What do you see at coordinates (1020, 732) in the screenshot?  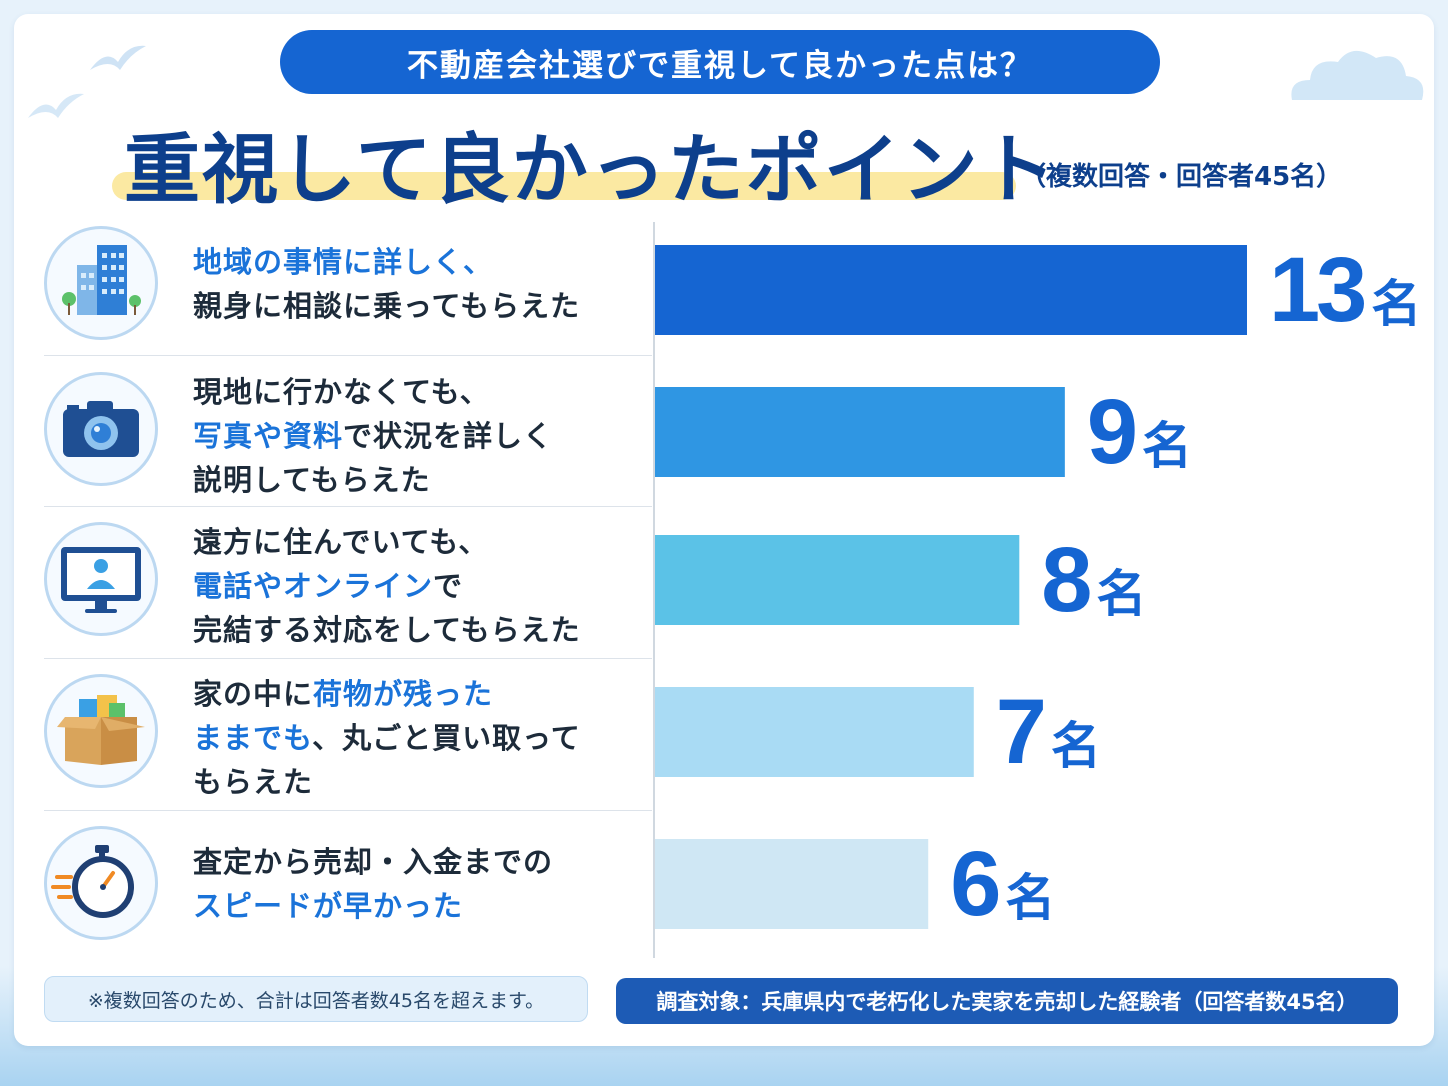 I see `bar-value-number: 7` at bounding box center [1020, 732].